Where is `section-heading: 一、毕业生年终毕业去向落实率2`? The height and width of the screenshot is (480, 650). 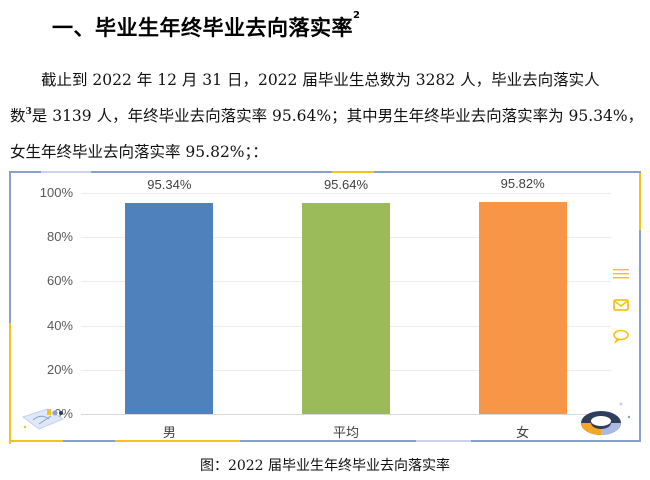
section-heading: 一、毕业生年终毕业去向落实率2 is located at coordinates (206, 26).